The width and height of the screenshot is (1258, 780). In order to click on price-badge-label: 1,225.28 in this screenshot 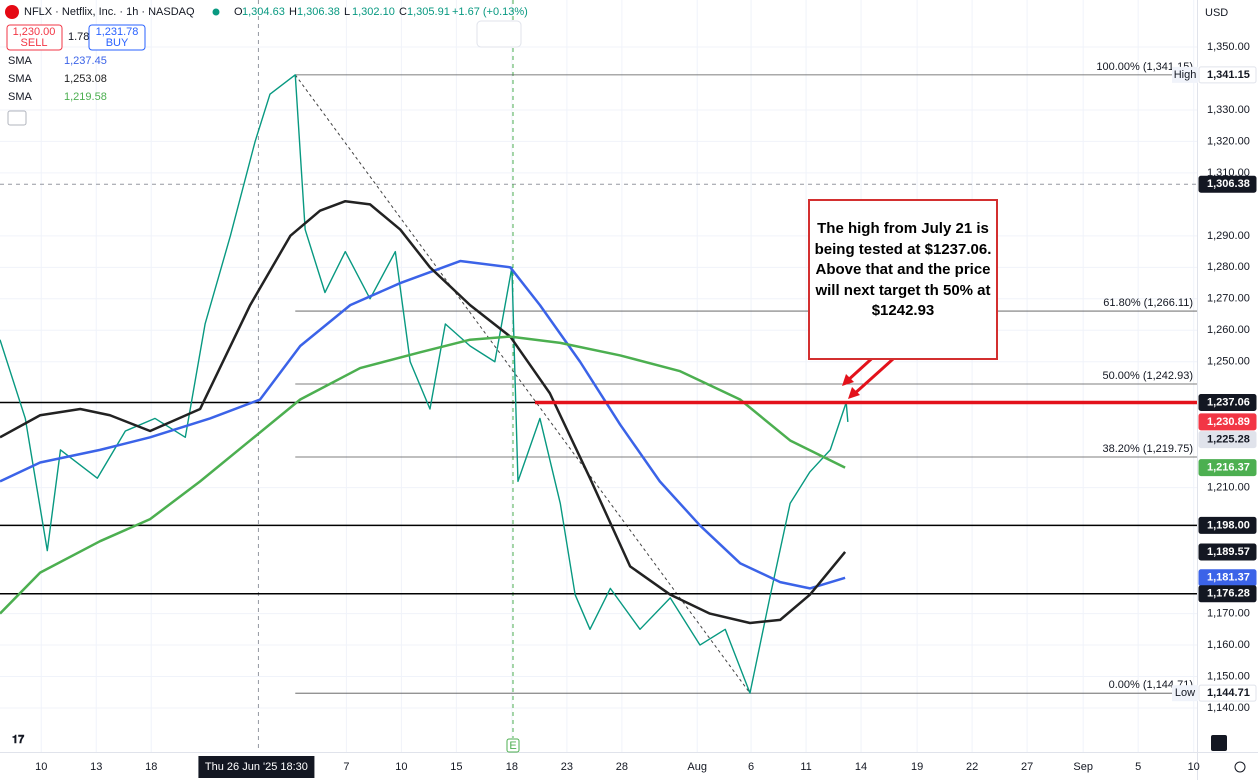, I will do `click(1228, 439)`.